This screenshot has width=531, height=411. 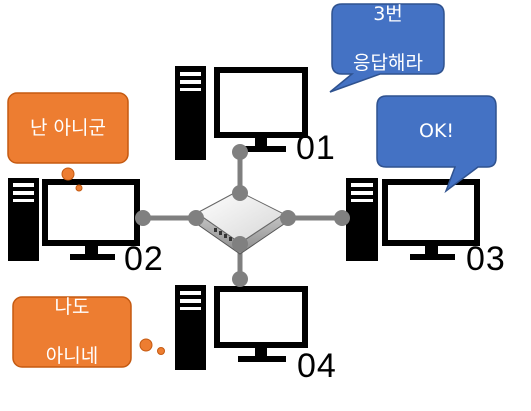 I want to click on bubble-pc04, so click(x=72, y=332).